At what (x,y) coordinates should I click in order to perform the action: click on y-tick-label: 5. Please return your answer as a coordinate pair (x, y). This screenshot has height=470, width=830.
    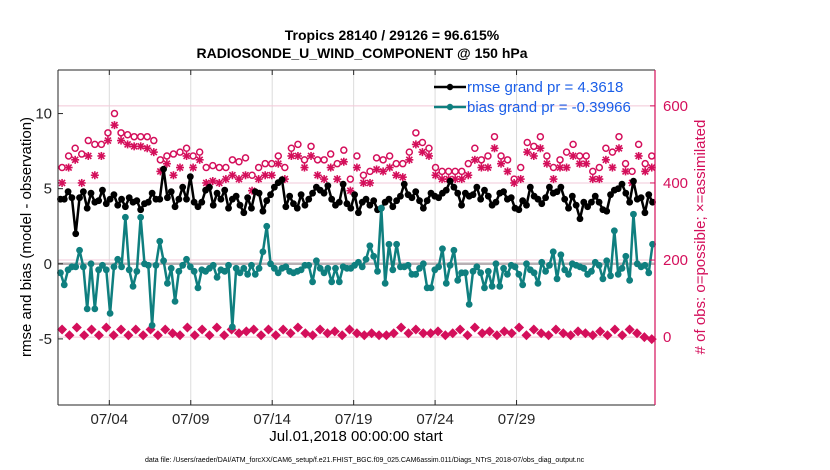
    Looking at the image, I should click on (48, 189).